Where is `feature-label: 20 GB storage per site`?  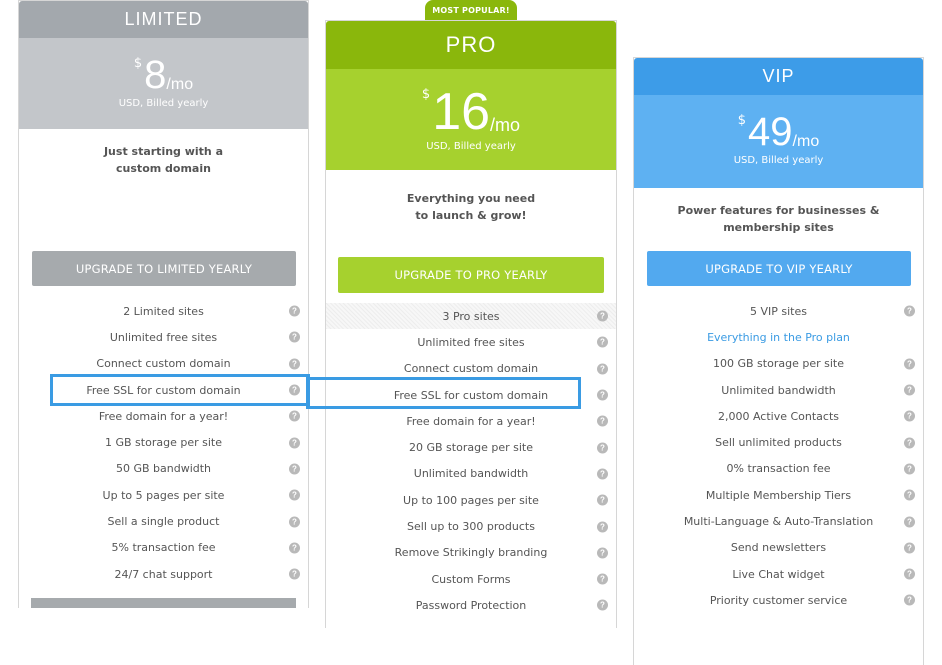 feature-label: 20 GB storage per site is located at coordinates (471, 448).